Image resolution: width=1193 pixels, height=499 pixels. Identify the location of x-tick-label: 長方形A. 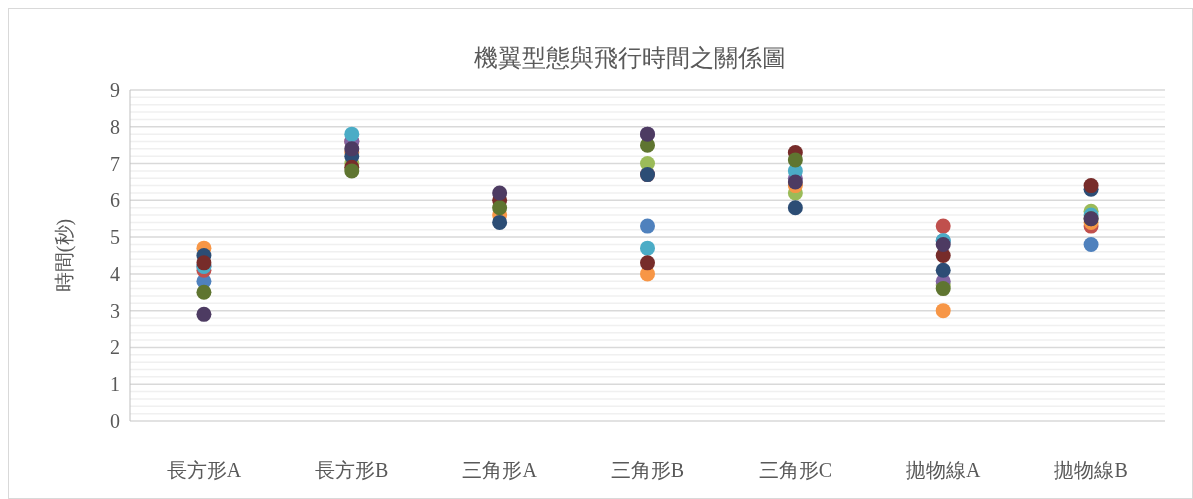
(204, 470).